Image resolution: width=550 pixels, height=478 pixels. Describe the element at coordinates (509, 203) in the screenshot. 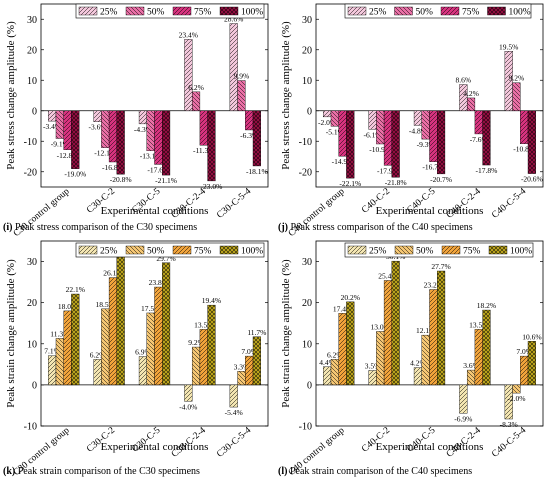

I see `x-category-label: C40-C-5-4` at that location.